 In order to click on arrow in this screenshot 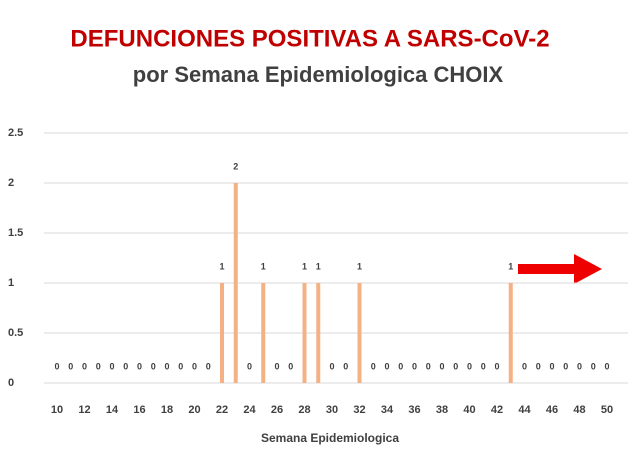, I will do `click(560, 269)`.